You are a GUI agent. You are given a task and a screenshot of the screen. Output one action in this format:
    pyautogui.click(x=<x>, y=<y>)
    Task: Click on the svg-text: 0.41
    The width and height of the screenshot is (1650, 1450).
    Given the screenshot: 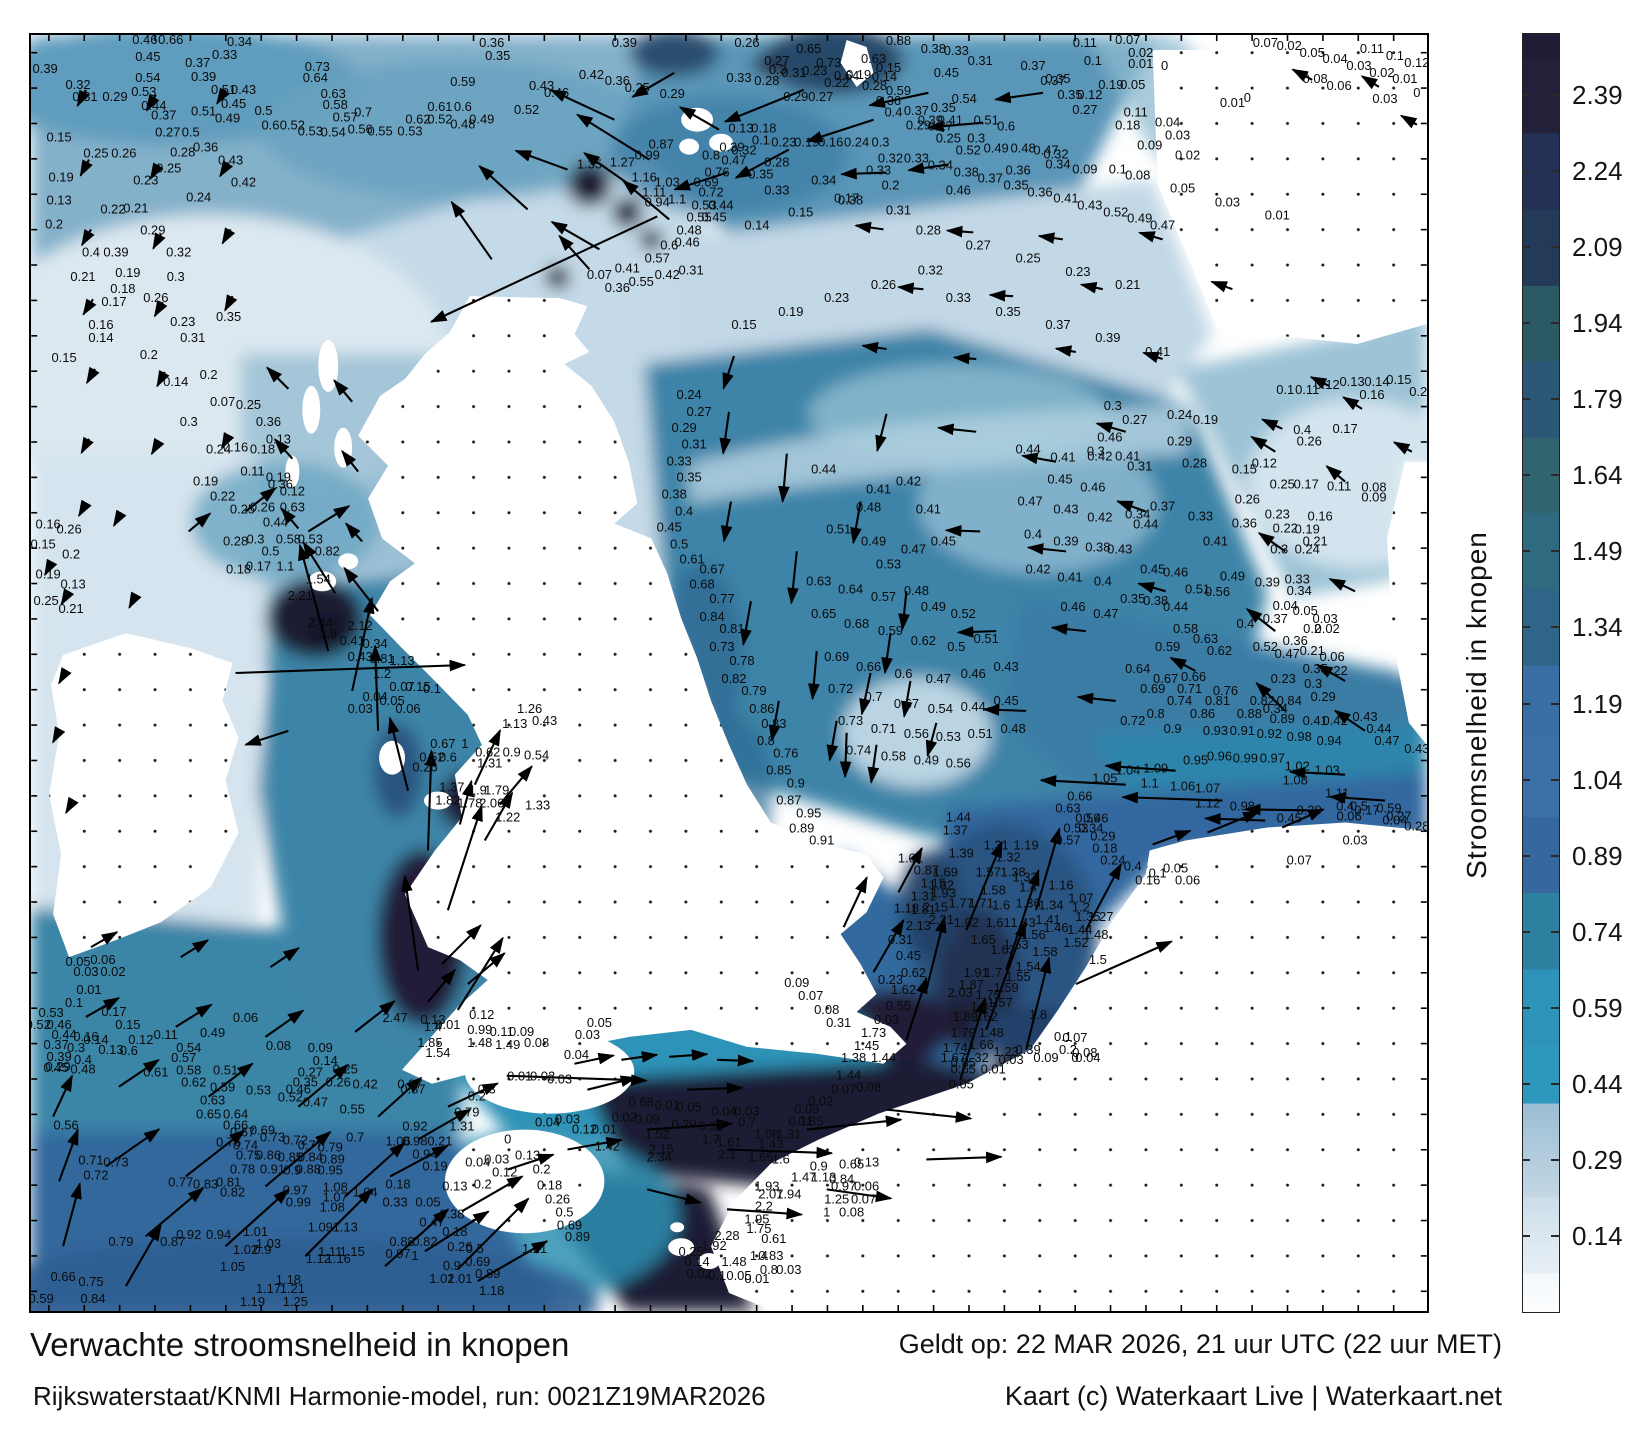 What is the action you would take?
    pyautogui.click(x=1215, y=540)
    